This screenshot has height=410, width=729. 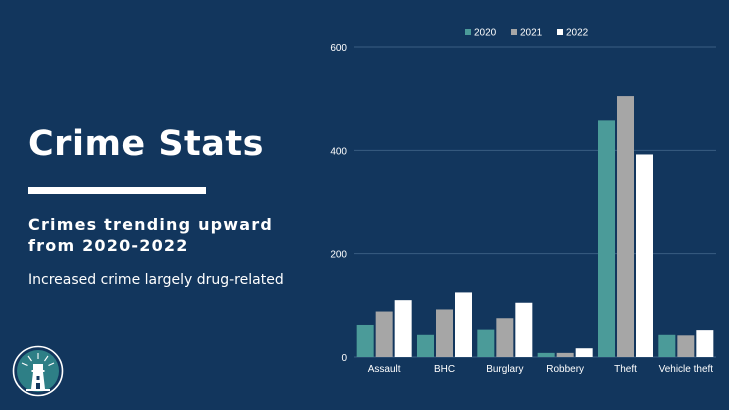 I want to click on legend-label: 2021, so click(x=531, y=33).